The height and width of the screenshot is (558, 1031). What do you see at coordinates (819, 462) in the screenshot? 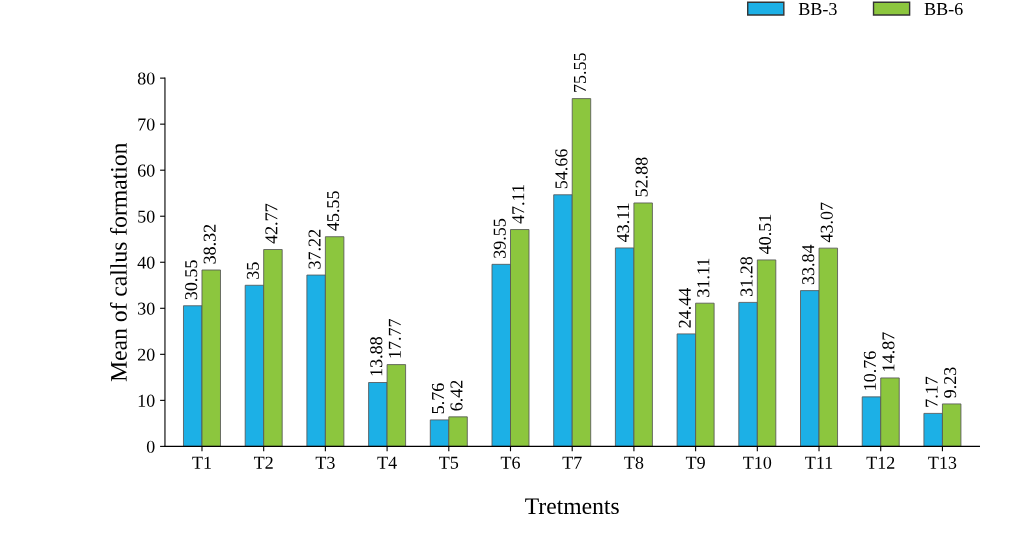
I see `x-tick-label: T11` at bounding box center [819, 462].